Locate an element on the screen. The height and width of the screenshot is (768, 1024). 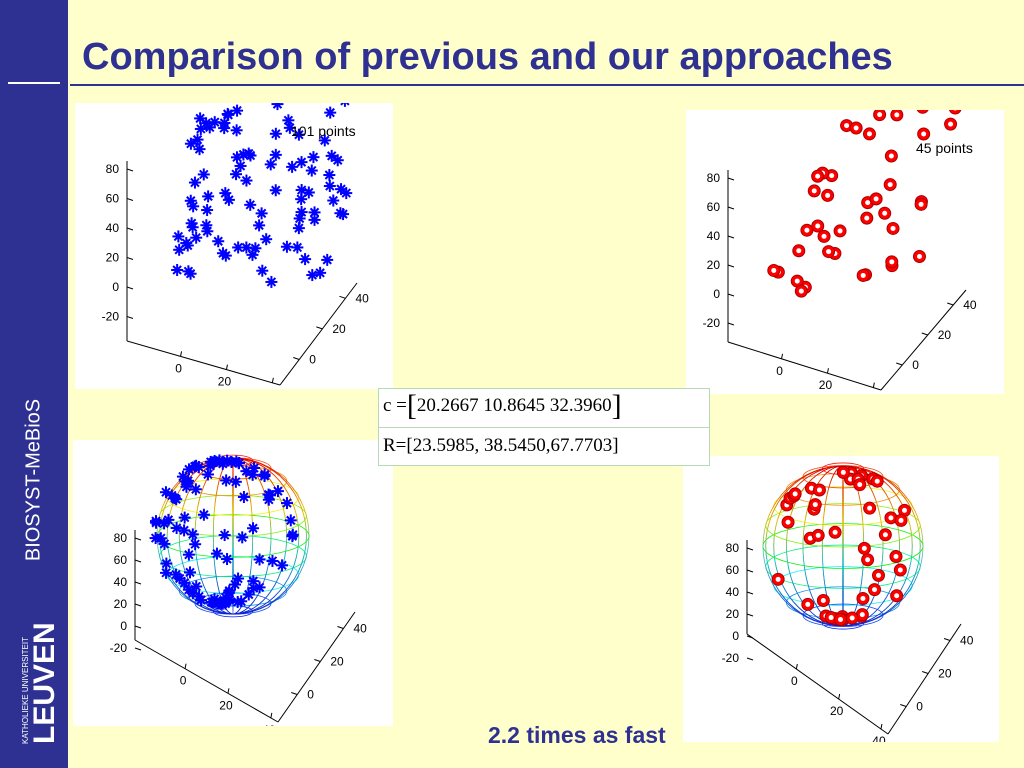
sphere-fit-plot-101-points: 80 60 40 20 0 -20 0 20 40 0 20 40 is located at coordinates (238, 590).